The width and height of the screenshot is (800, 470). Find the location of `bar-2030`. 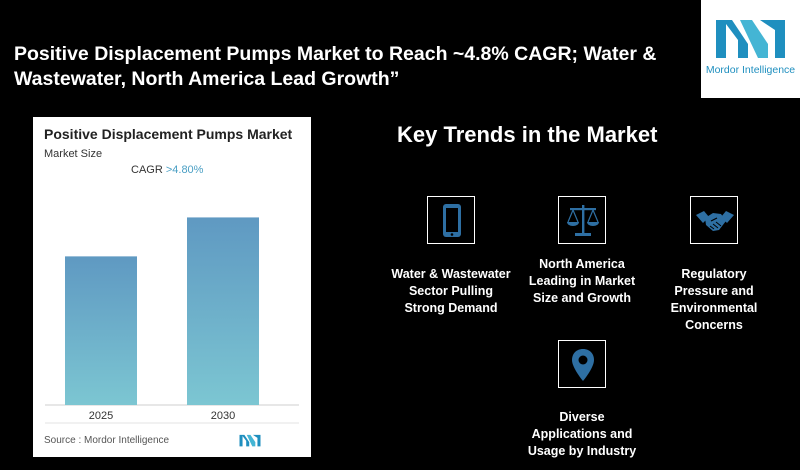

bar-2030 is located at coordinates (223, 311).